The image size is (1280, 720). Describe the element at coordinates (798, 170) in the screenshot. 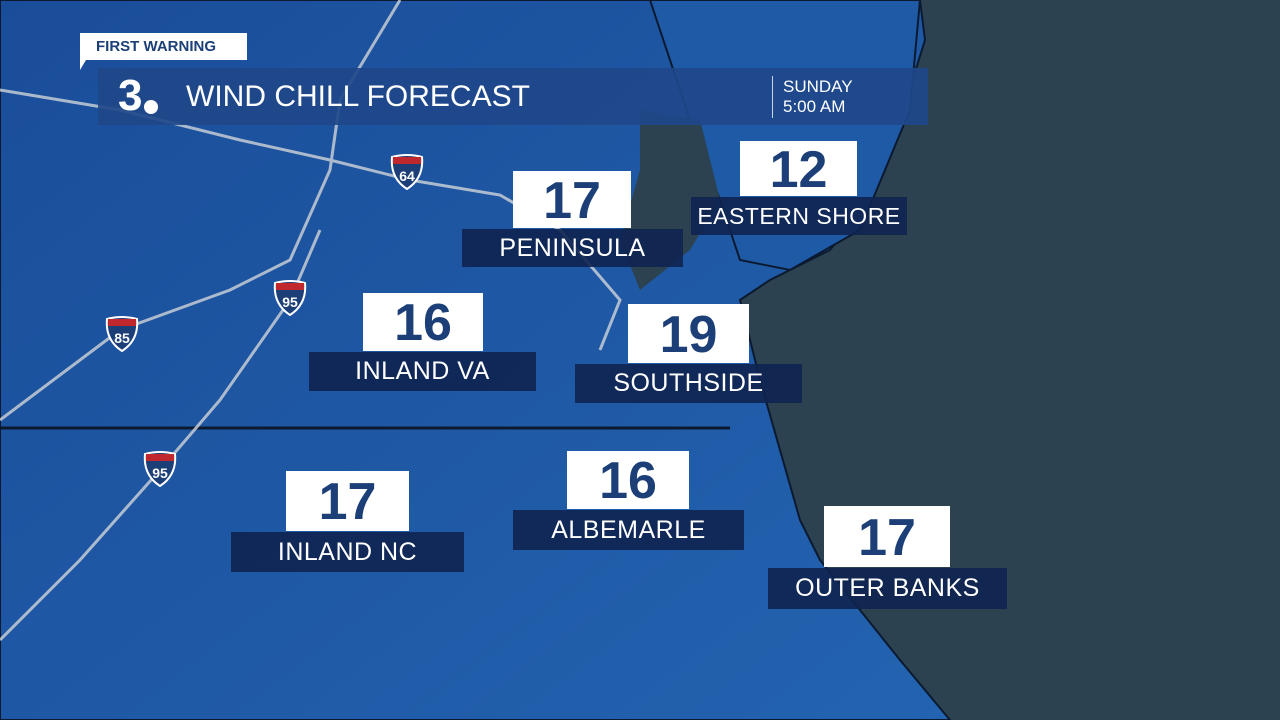

I see `region-value: 12` at that location.